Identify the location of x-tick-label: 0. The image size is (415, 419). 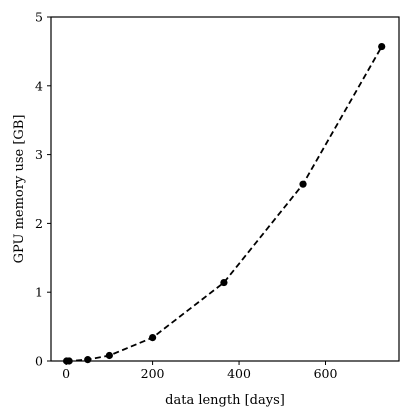
(66, 373).